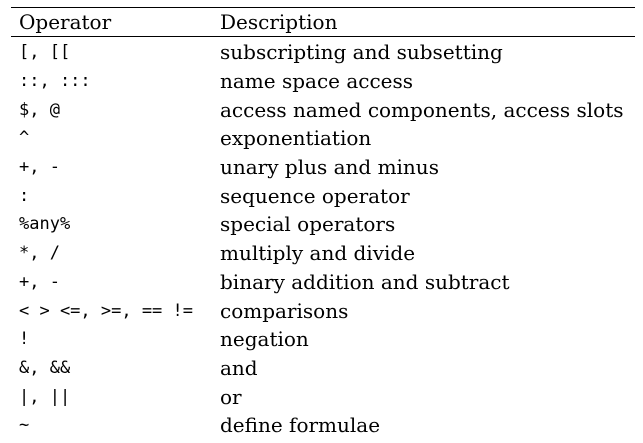 The height and width of the screenshot is (443, 643). I want to click on description-cell: special operators, so click(308, 224).